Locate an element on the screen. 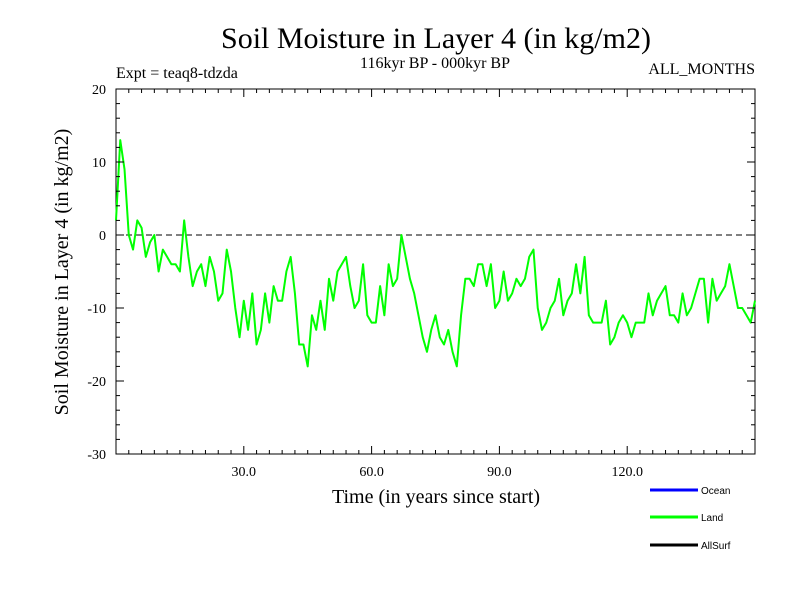 The height and width of the screenshot is (600, 800). legend: Ocean Land AllSurf is located at coordinates (690, 519).